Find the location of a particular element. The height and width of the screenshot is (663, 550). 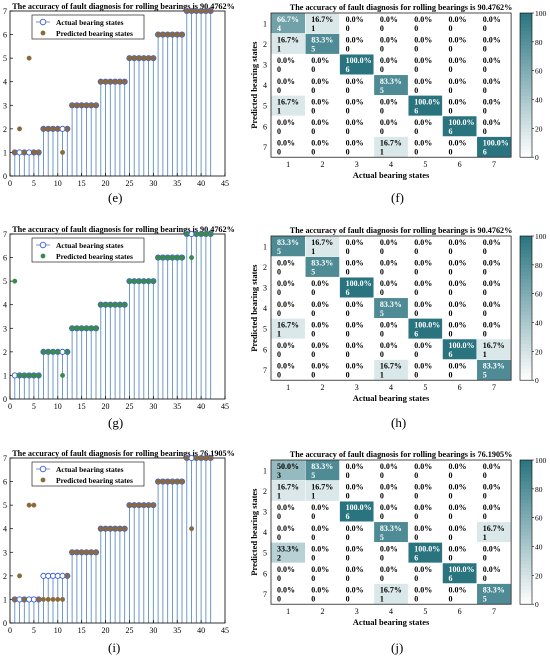

cm-x-axis-label: Actual bearing states is located at coordinates (391, 398).